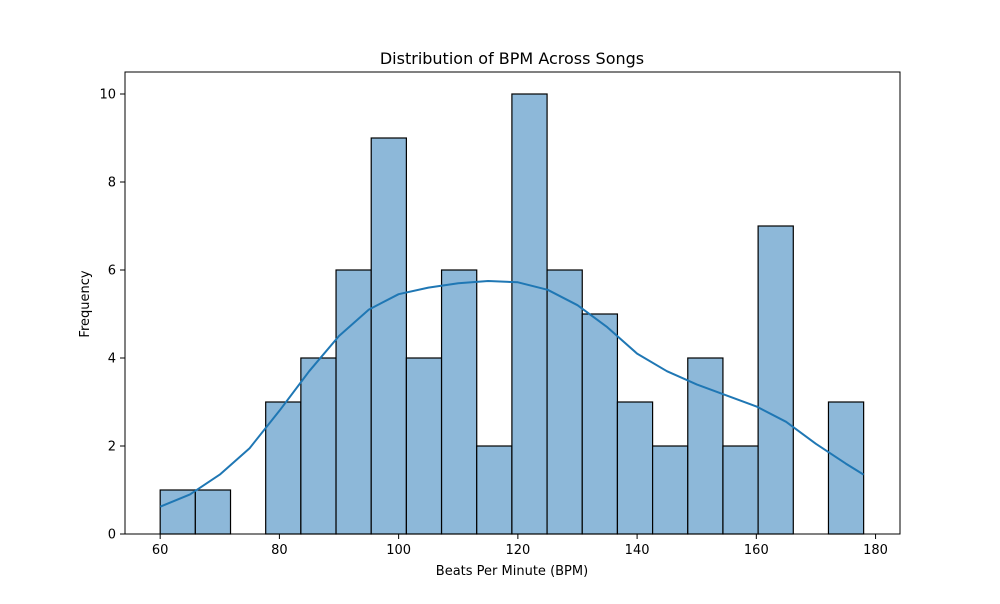 The height and width of the screenshot is (604, 1000). Describe the element at coordinates (107, 95) in the screenshot. I see `y-tick-label: 10` at that location.